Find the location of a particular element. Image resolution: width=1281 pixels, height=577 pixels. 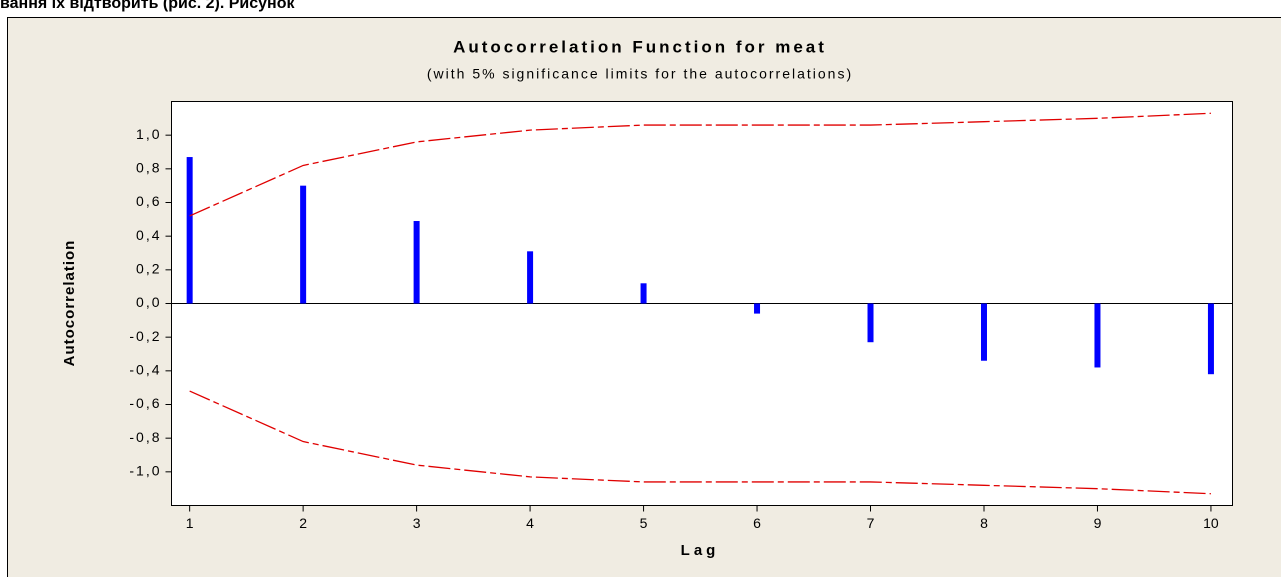

x-tick-label: 9 is located at coordinates (1098, 523).